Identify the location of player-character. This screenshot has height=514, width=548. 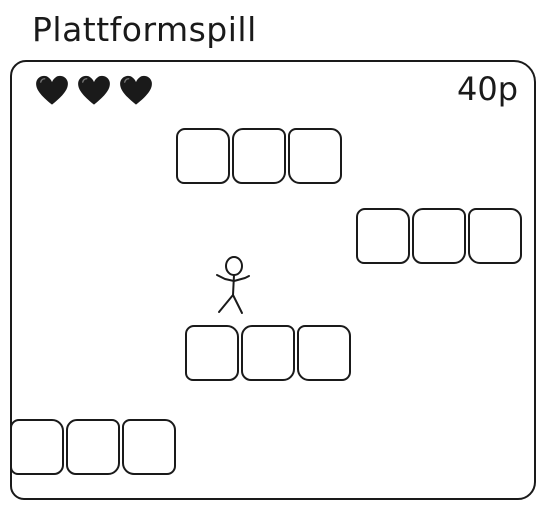
(233, 285).